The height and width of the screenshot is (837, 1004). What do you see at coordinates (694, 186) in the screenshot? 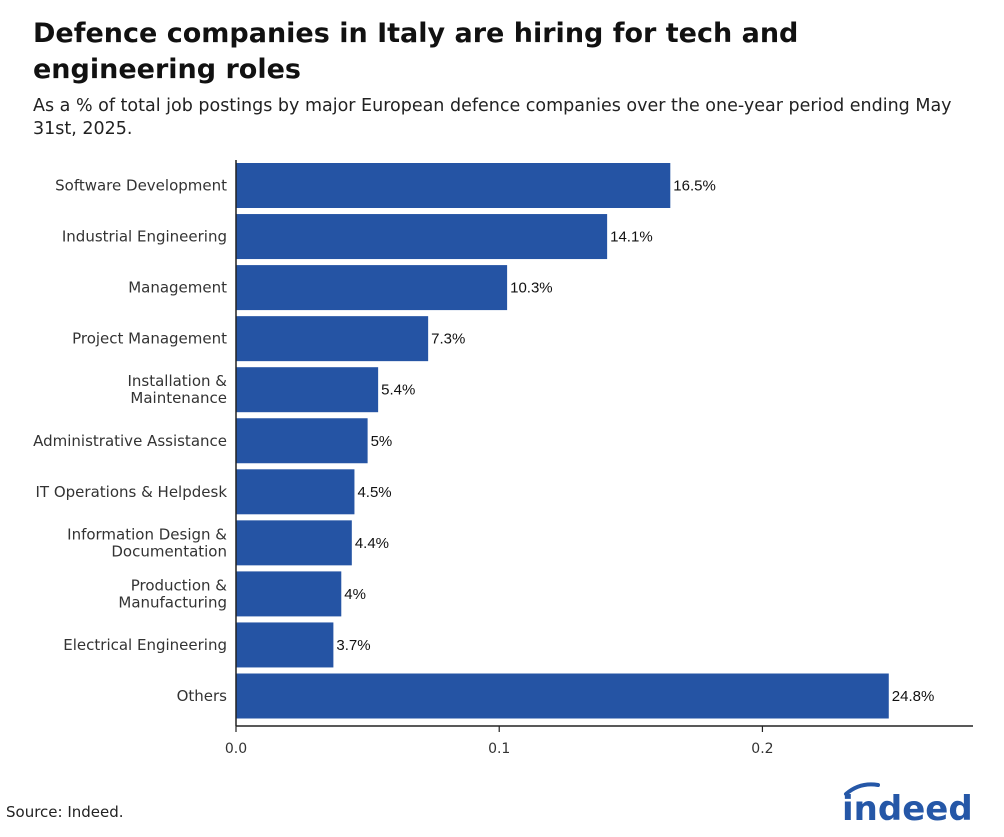
I see `value-label-0: 16.5%` at bounding box center [694, 186].